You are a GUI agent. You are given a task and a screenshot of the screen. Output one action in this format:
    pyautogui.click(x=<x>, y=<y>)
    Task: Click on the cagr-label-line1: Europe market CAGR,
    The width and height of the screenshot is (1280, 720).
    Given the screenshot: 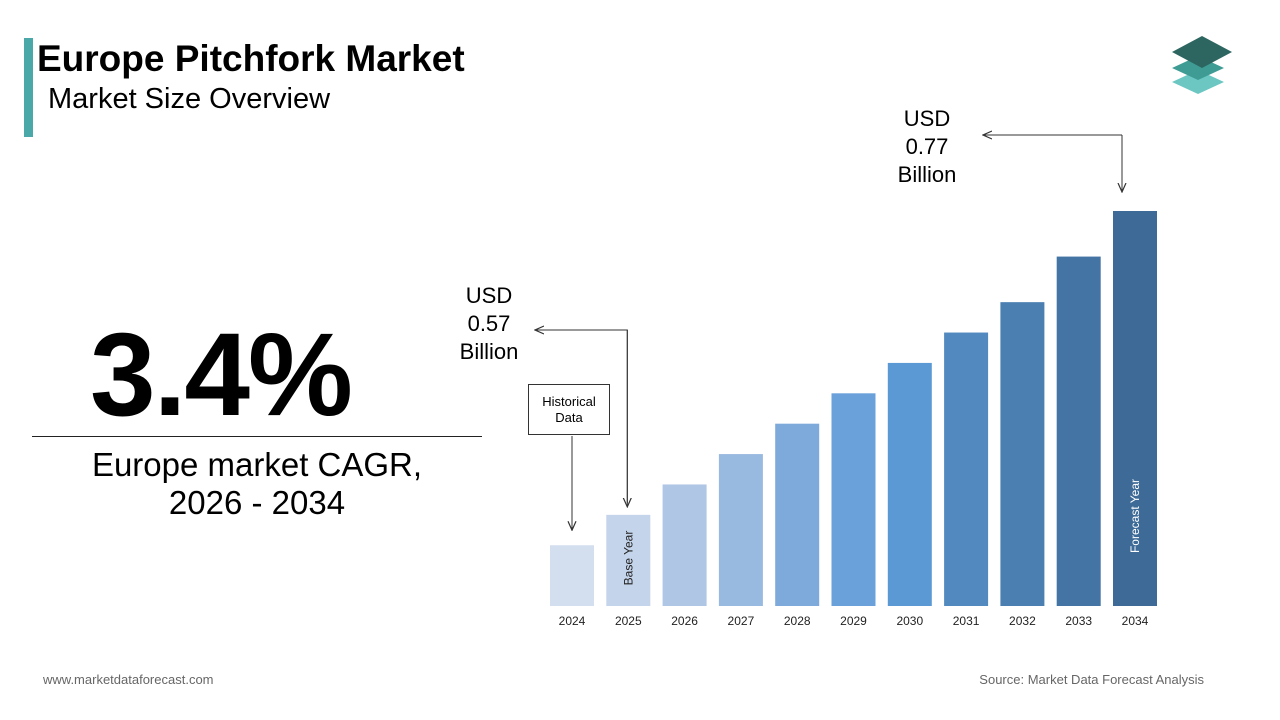 What is the action you would take?
    pyautogui.click(x=257, y=464)
    